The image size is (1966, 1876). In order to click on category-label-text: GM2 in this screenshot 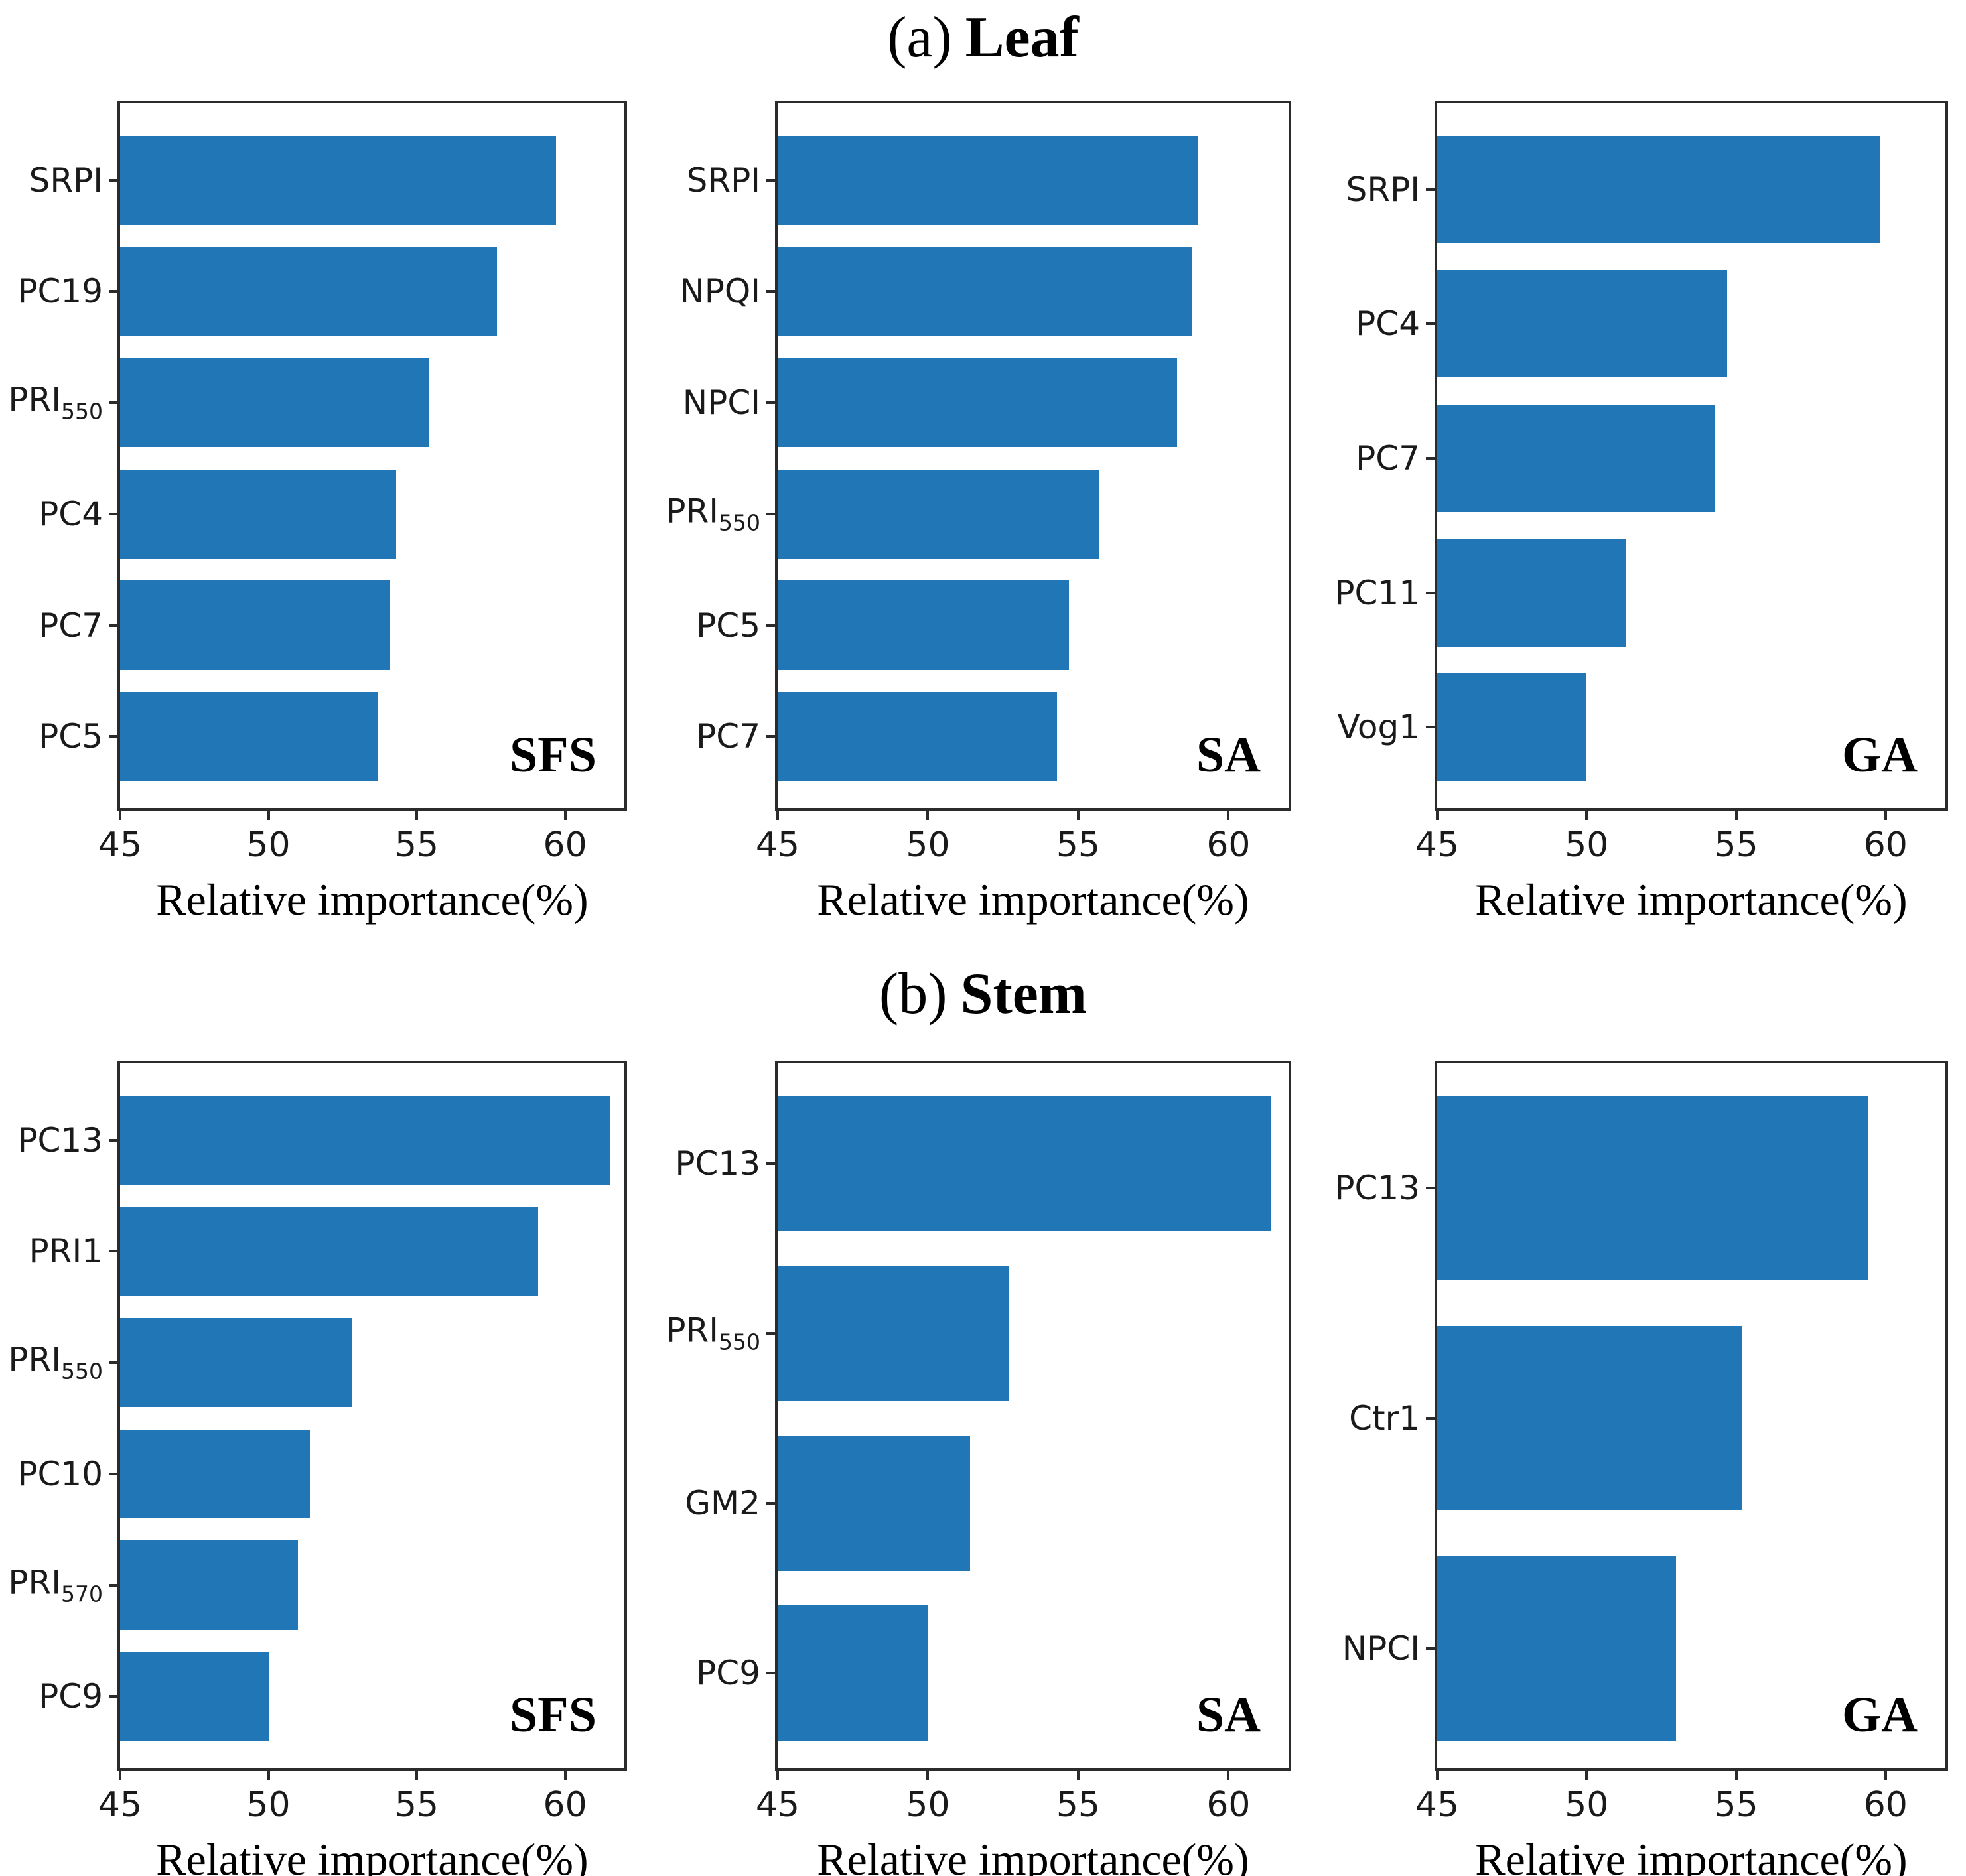, I will do `click(722, 1502)`.